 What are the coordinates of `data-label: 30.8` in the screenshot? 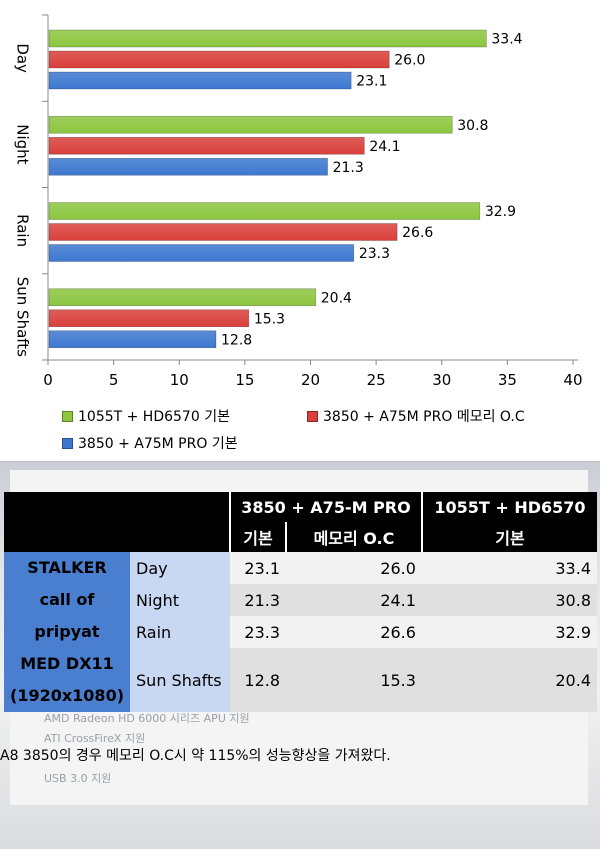 It's located at (472, 126).